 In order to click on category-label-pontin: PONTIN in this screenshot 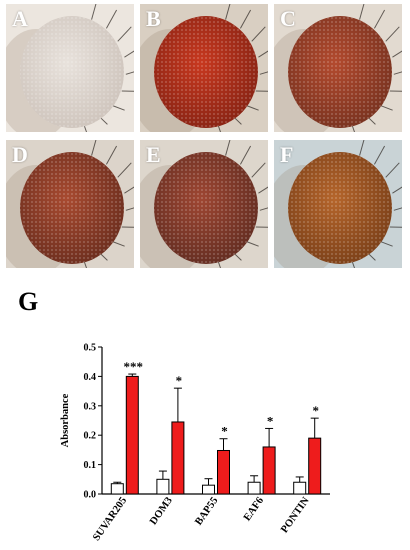, I will do `click(295, 515)`.